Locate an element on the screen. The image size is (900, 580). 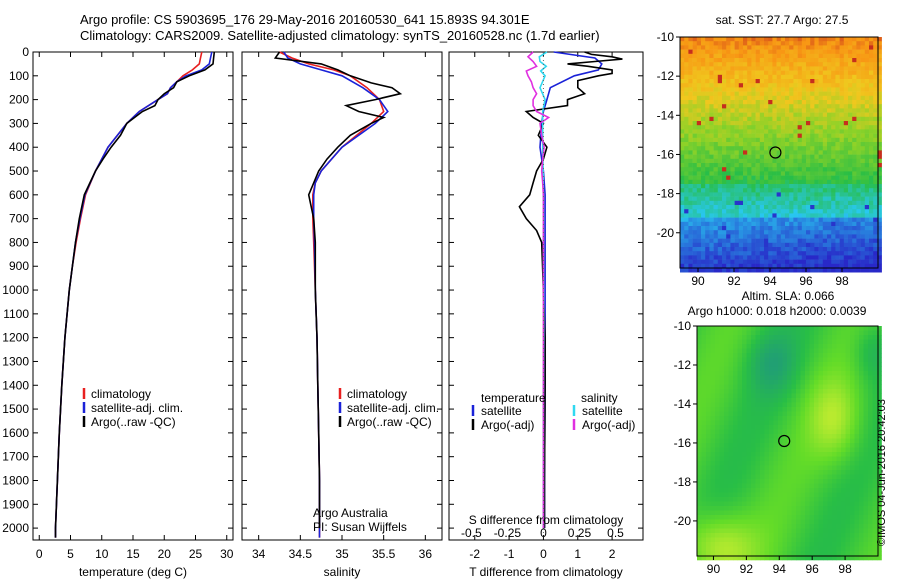
y-tick-label: 1200 is located at coordinates (15, 338).